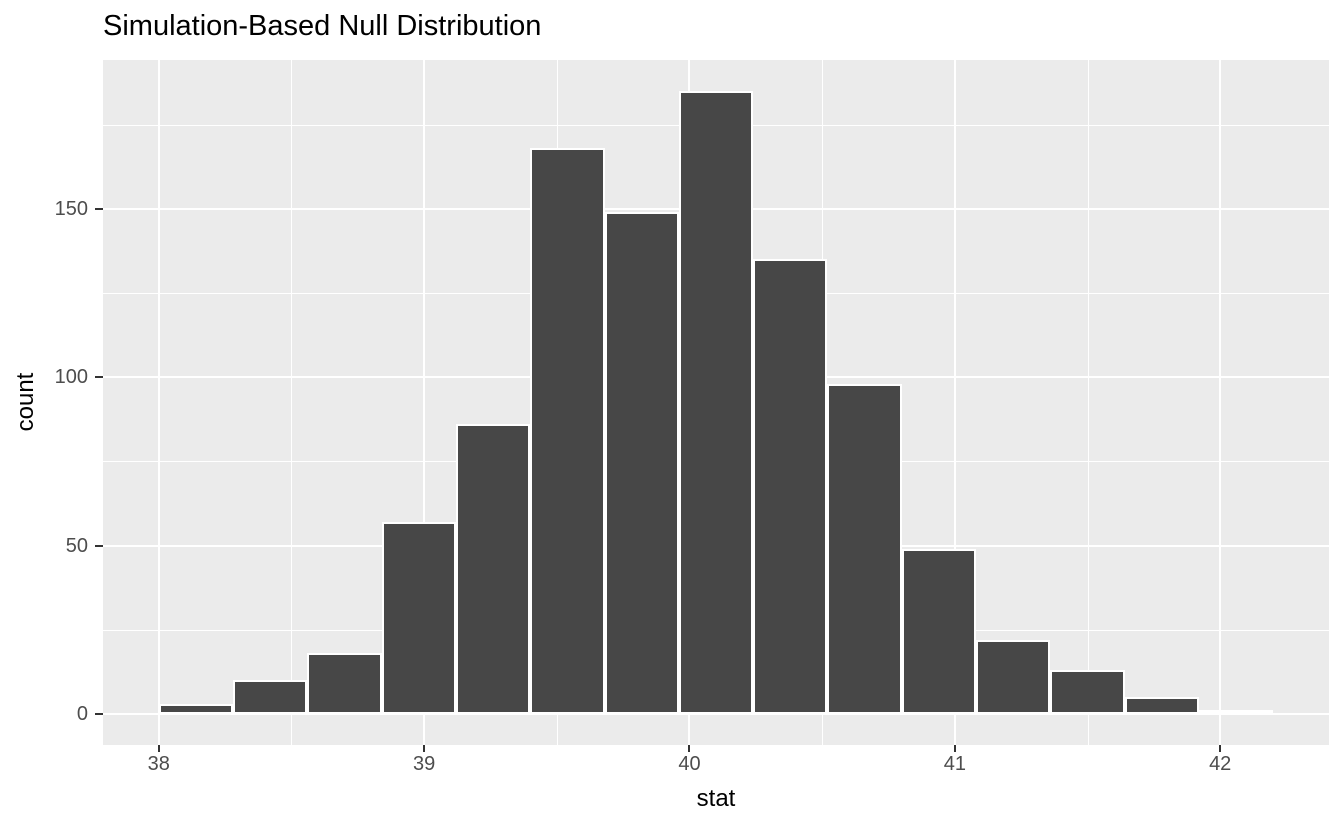 This screenshot has height=830, width=1344. I want to click on y-axis-tick-label: 50, so click(76, 545).